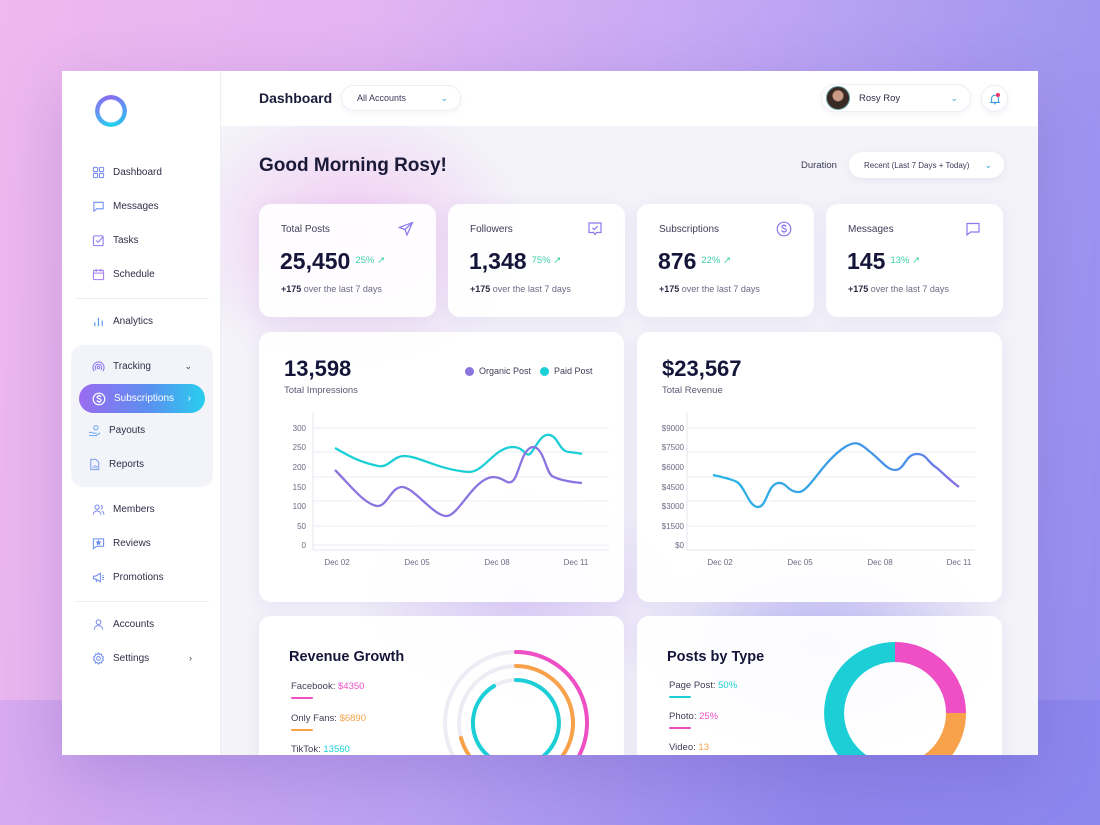 This screenshot has width=1100, height=825. I want to click on legend-organic: Organic Post, so click(498, 371).